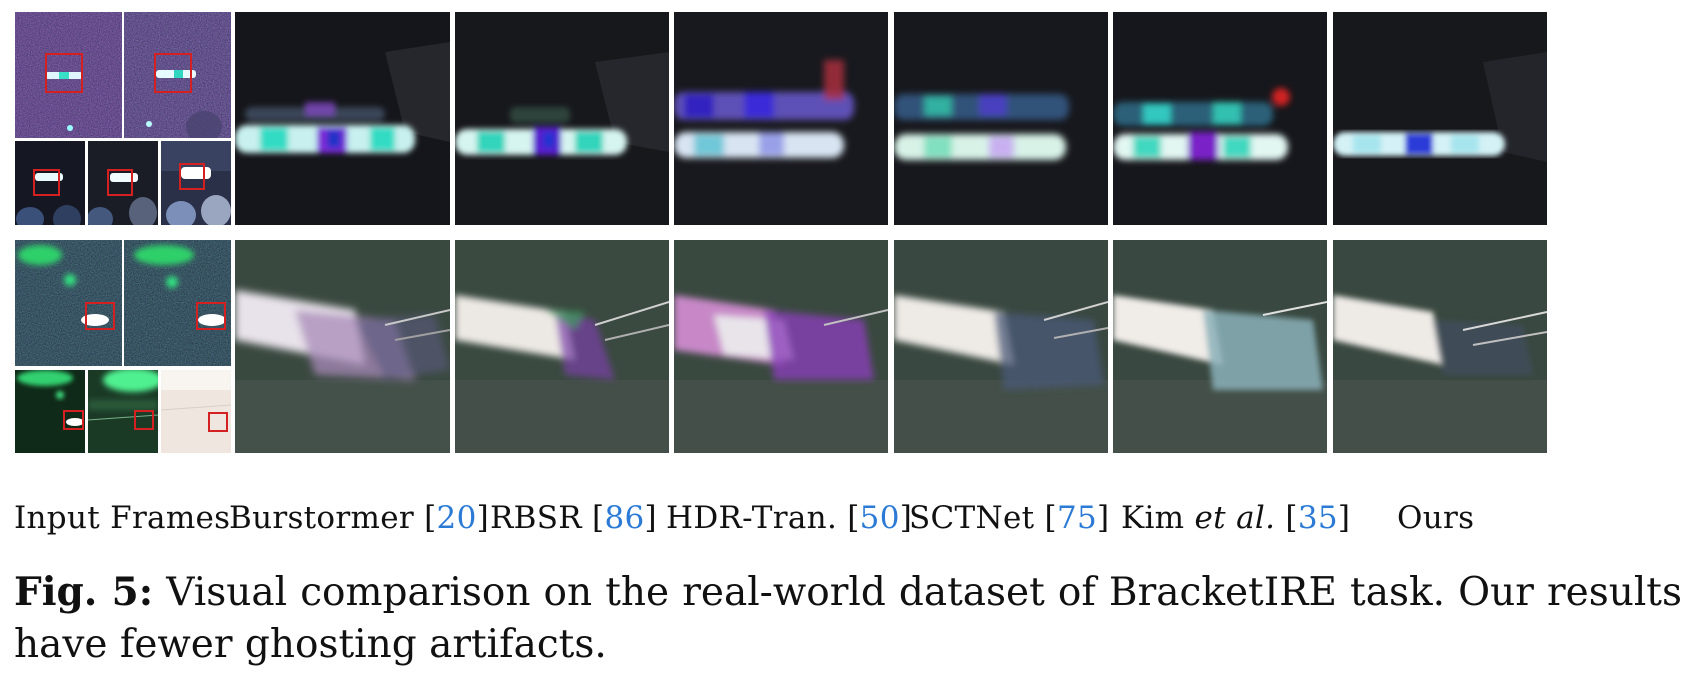 The image size is (1693, 685). Describe the element at coordinates (573, 518) in the screenshot. I see `label-rbsr: RBSR [86]` at that location.